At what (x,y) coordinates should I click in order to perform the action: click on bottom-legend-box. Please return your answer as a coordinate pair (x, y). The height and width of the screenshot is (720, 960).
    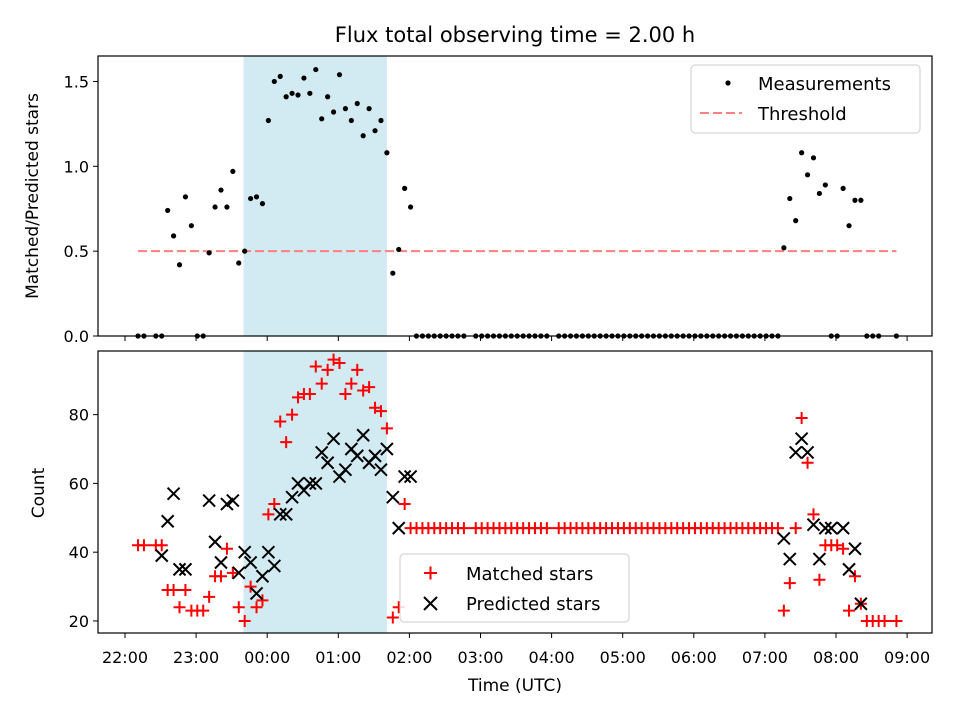
    Looking at the image, I should click on (514, 588).